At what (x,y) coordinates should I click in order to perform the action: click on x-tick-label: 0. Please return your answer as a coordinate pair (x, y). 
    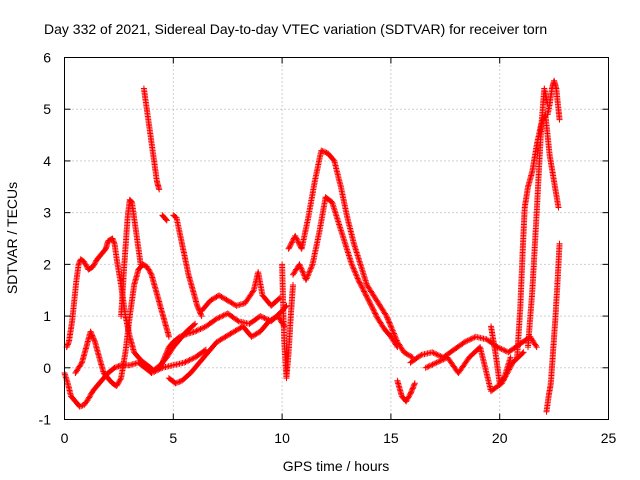
    Looking at the image, I should click on (65, 438).